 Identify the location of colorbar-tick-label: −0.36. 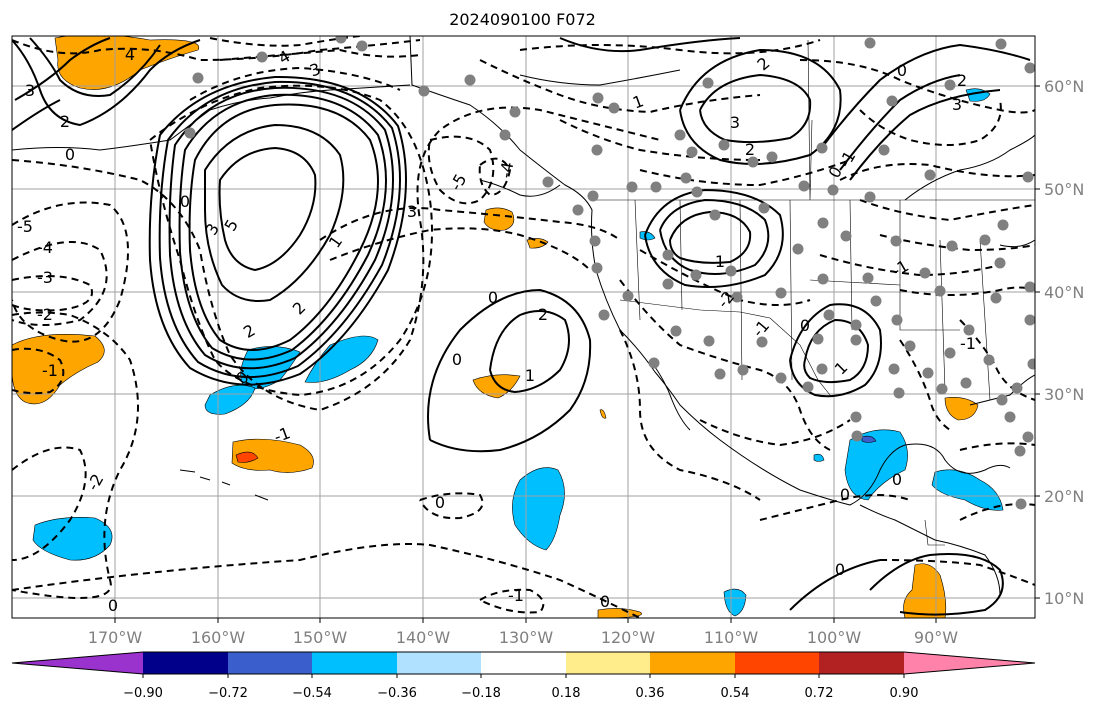
(397, 693).